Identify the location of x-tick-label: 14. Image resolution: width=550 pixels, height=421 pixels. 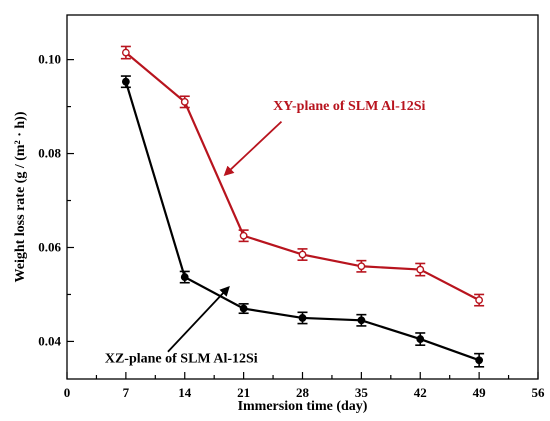
(185, 392).